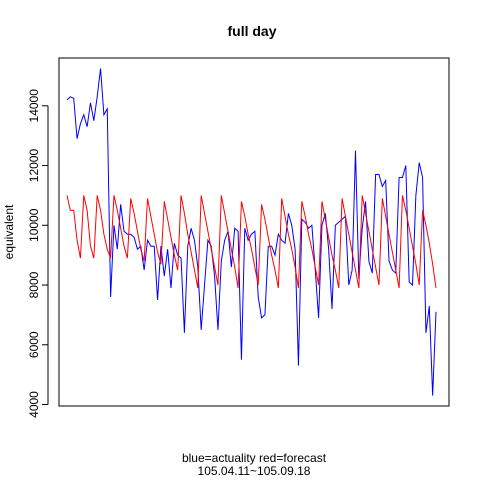 This screenshot has width=480, height=480. I want to click on y-tick-label: 10000, so click(34, 225).